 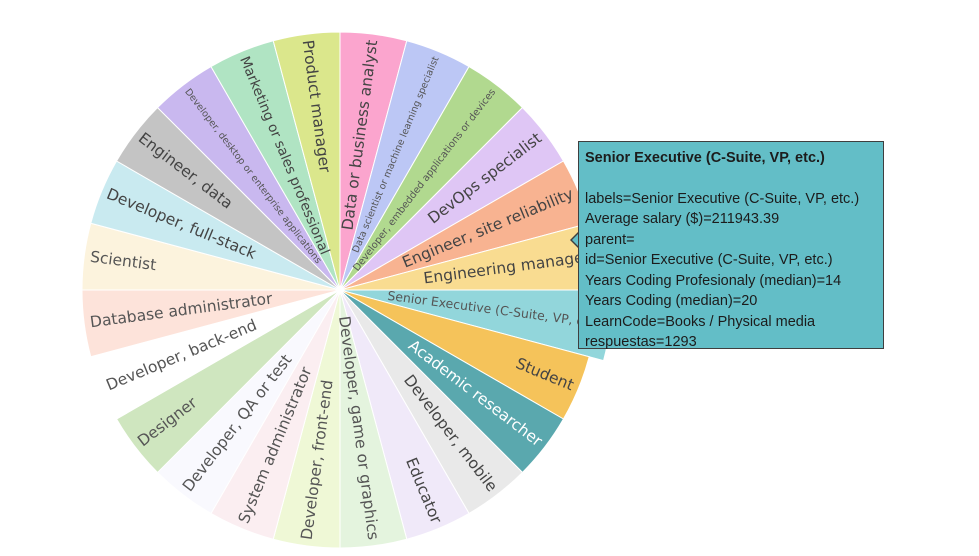 I want to click on tooltip-line-years-pro: Years Coding Profesionaly (median)=14, so click(x=713, y=280).